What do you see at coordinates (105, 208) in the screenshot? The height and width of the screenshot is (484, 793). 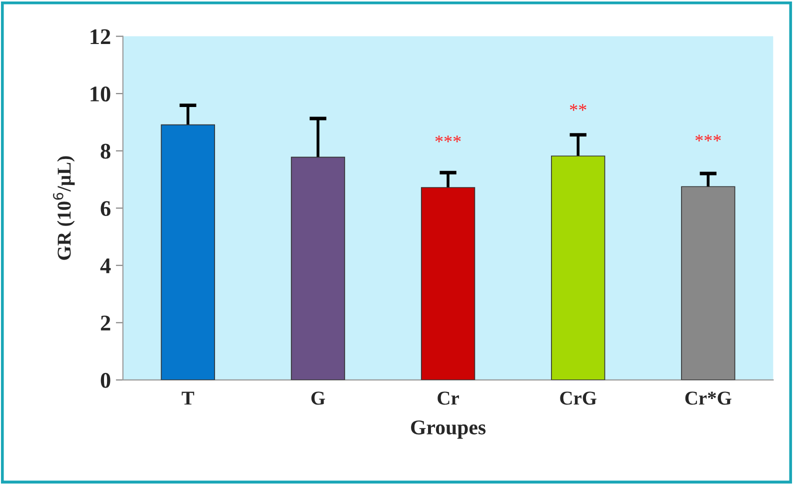 I see `y-tick-label: 6` at bounding box center [105, 208].